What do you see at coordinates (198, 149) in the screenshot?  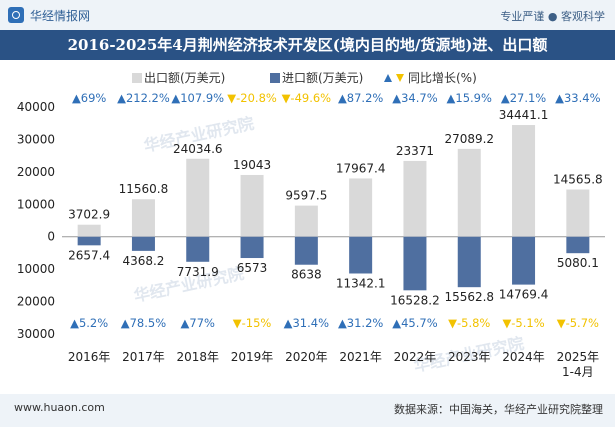 I see `export-value-label: 24034.6` at bounding box center [198, 149].